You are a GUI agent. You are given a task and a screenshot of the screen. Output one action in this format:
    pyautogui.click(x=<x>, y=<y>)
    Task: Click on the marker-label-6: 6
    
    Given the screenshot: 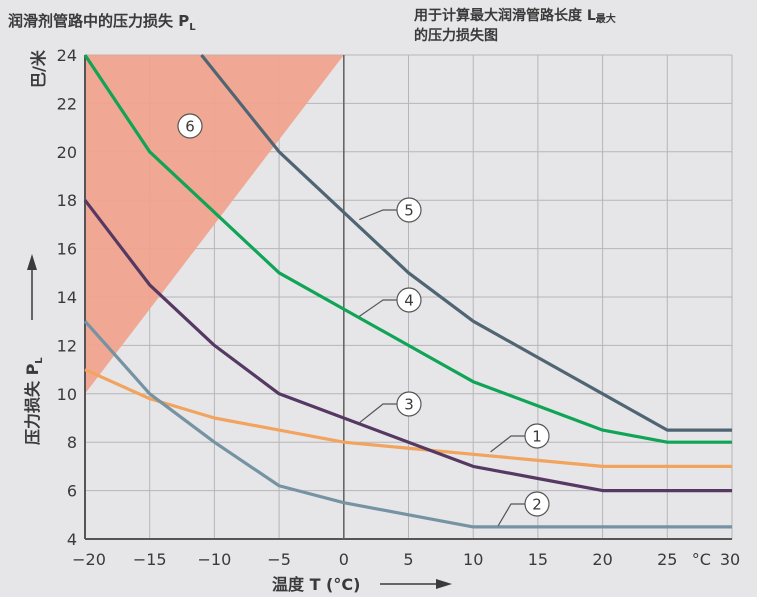 What is the action you would take?
    pyautogui.click(x=190, y=127)
    